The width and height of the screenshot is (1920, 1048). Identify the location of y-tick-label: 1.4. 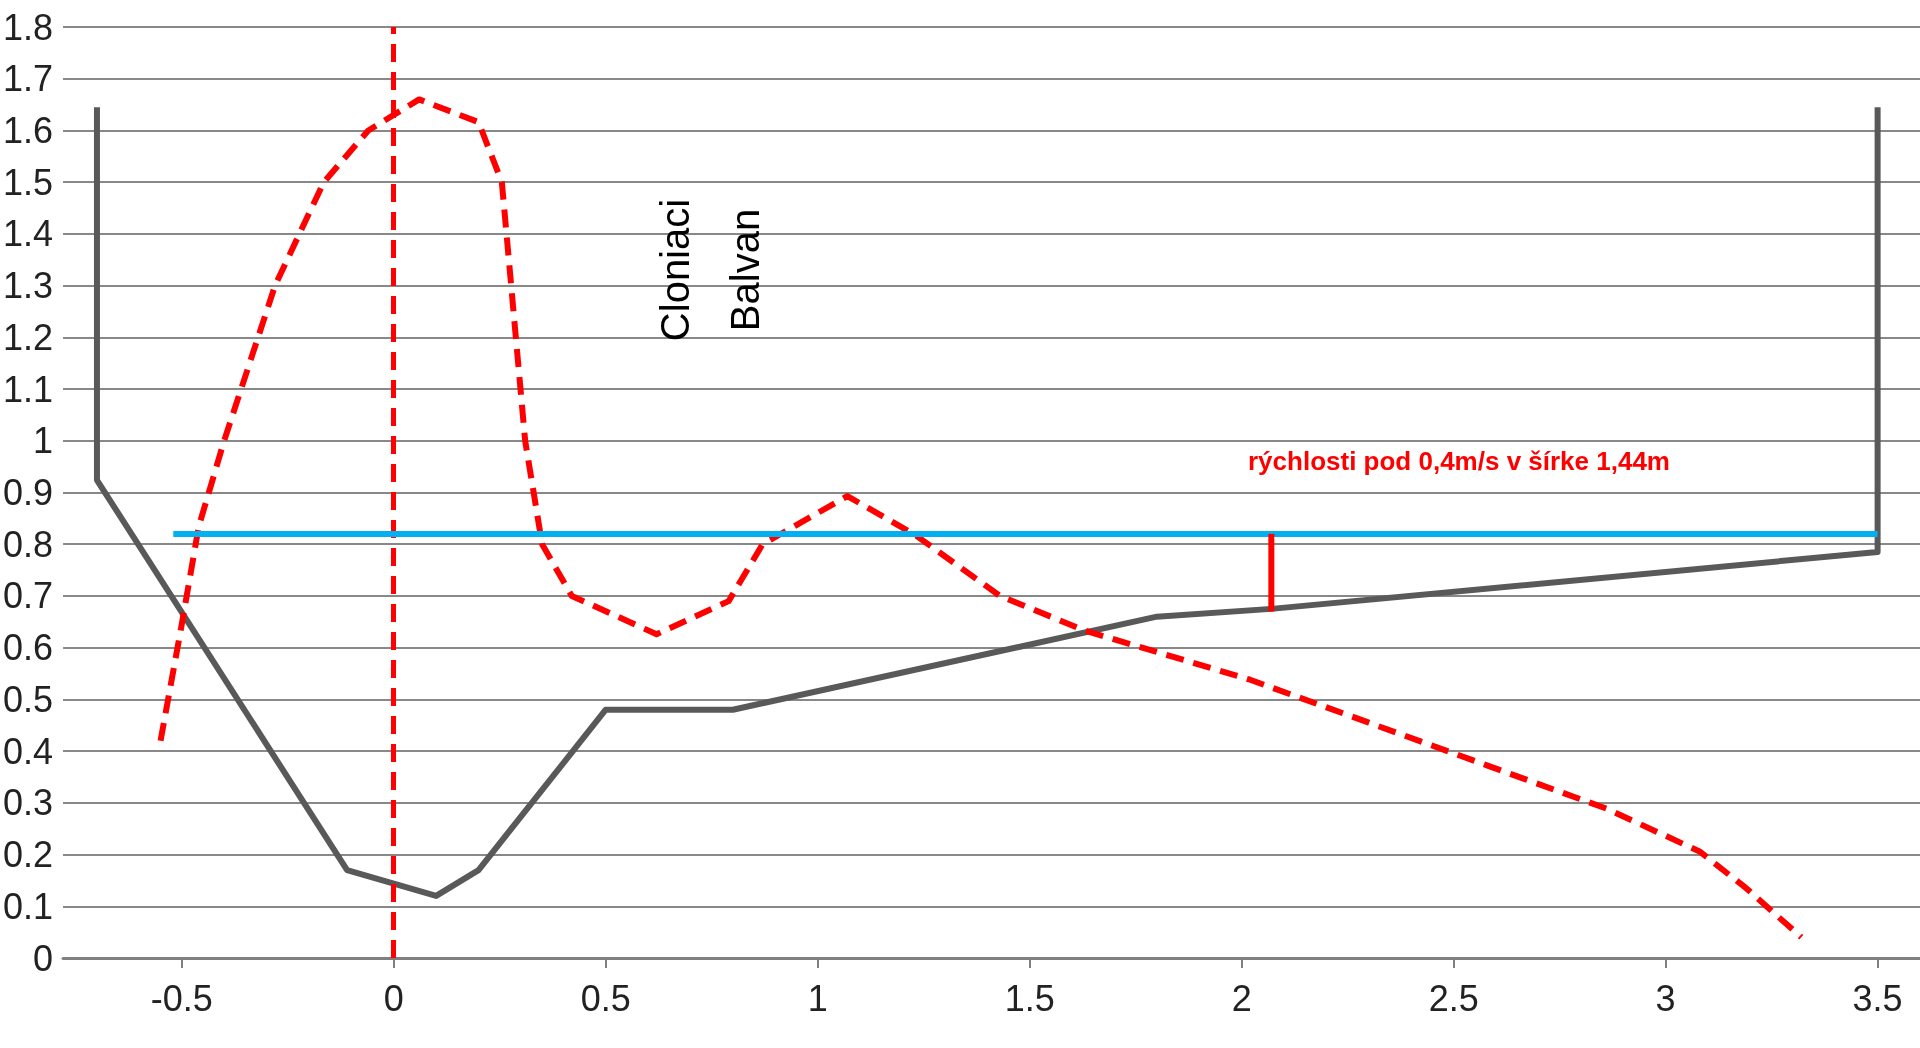
(28, 234).